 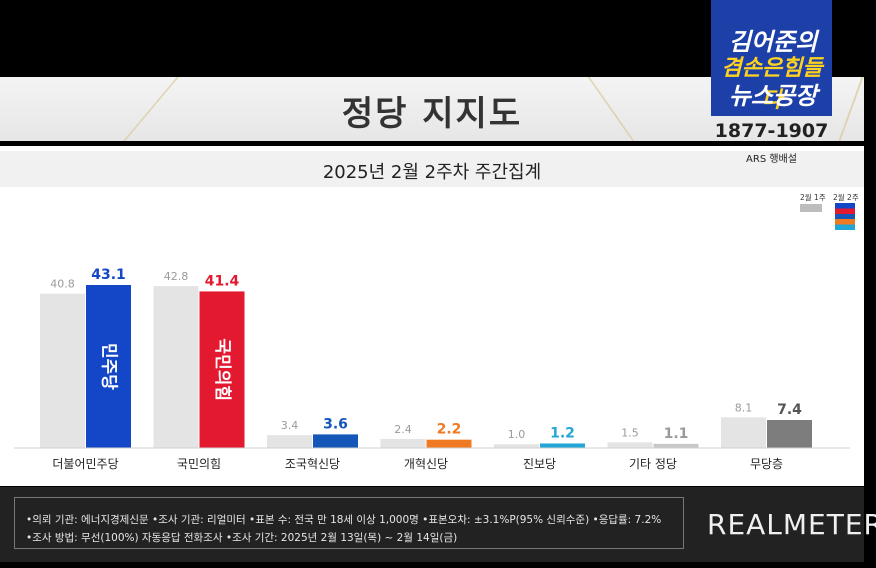 I want to click on legend-curr-swatch, so click(x=845, y=216).